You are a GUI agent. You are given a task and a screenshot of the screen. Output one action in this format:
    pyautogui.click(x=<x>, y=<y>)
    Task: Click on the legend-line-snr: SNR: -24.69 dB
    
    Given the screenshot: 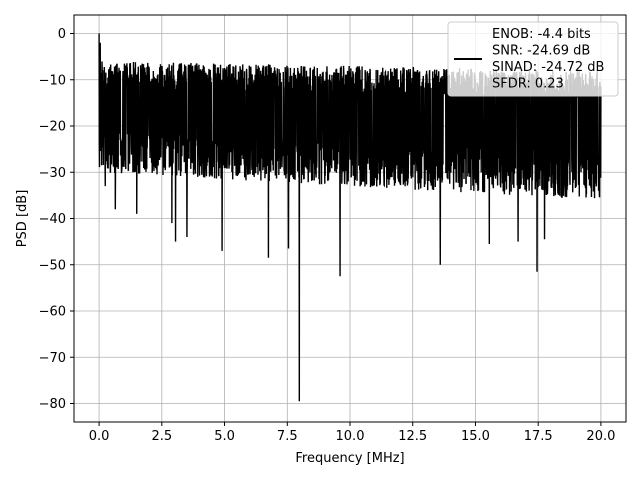 What is the action you would take?
    pyautogui.click(x=541, y=51)
    